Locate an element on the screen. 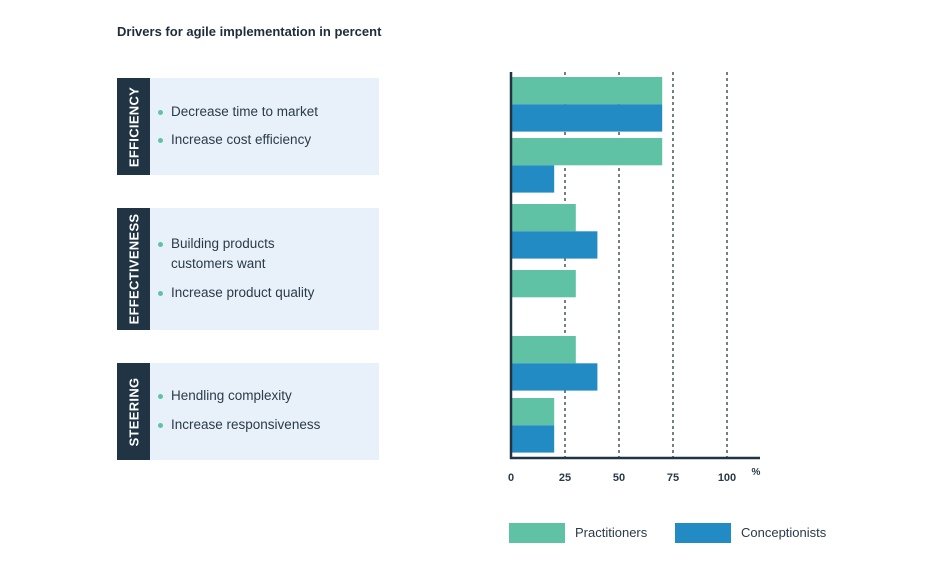 This screenshot has width=937, height=562. legend-swatch-practitioners is located at coordinates (537, 533).